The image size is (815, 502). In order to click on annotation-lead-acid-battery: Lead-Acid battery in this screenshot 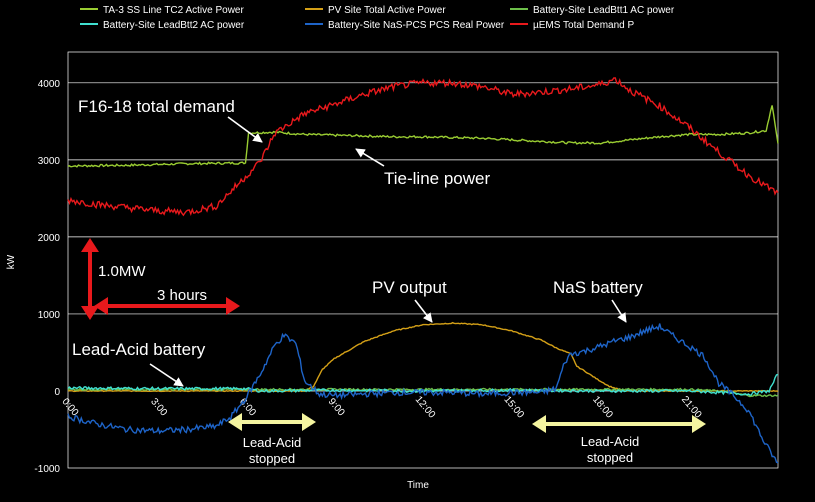, I will do `click(139, 349)`.